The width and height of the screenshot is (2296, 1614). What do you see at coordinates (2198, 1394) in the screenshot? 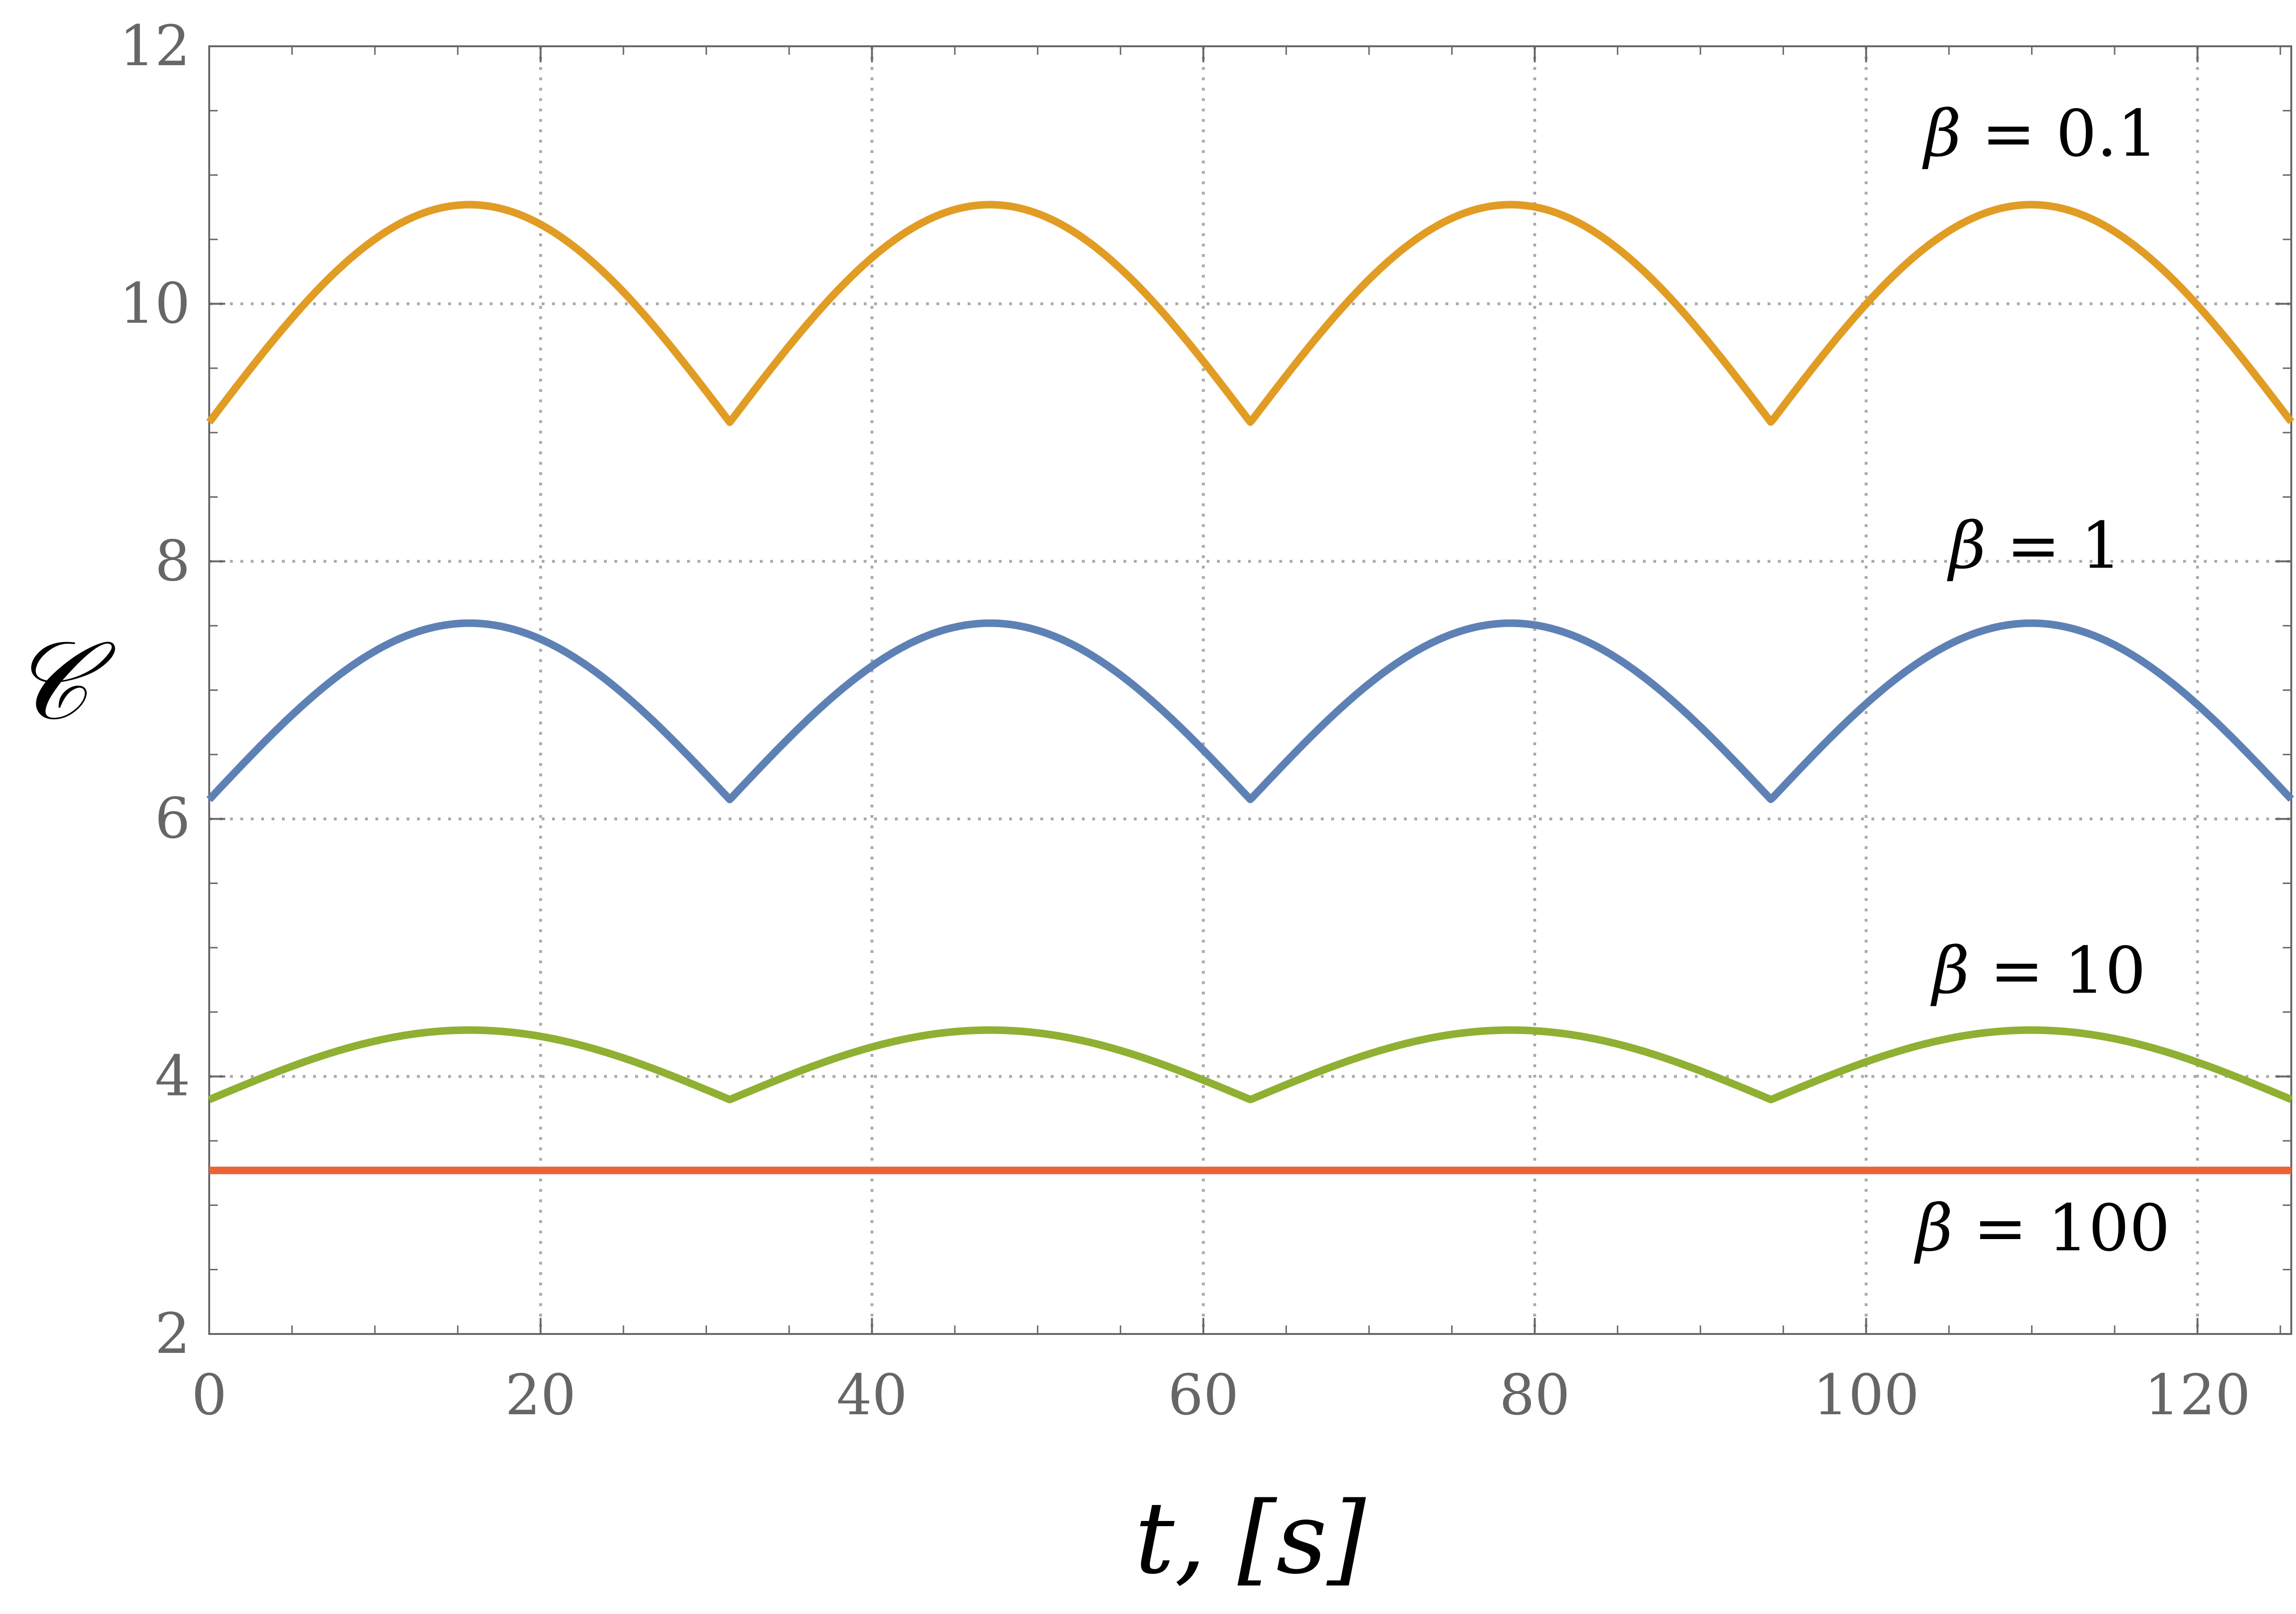
I see `x-tick-label: 120` at bounding box center [2198, 1394].